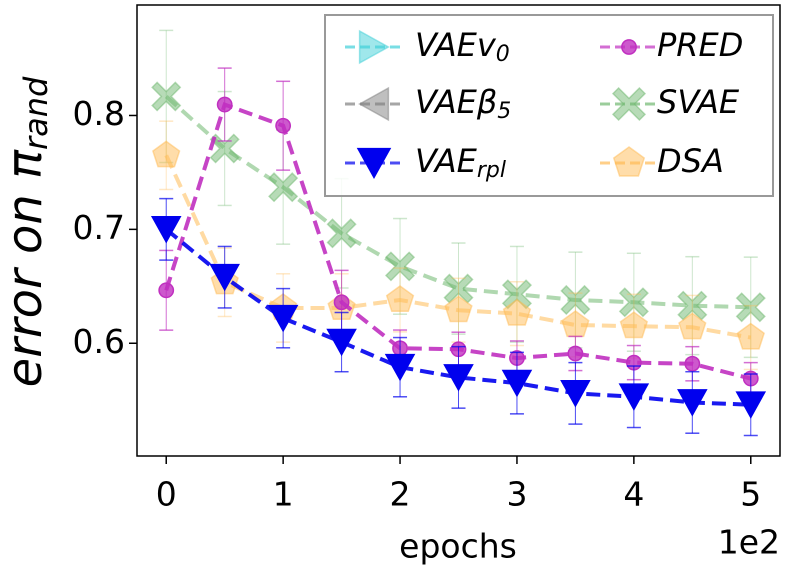  I want to click on legend-label: DSA, so click(690, 161).